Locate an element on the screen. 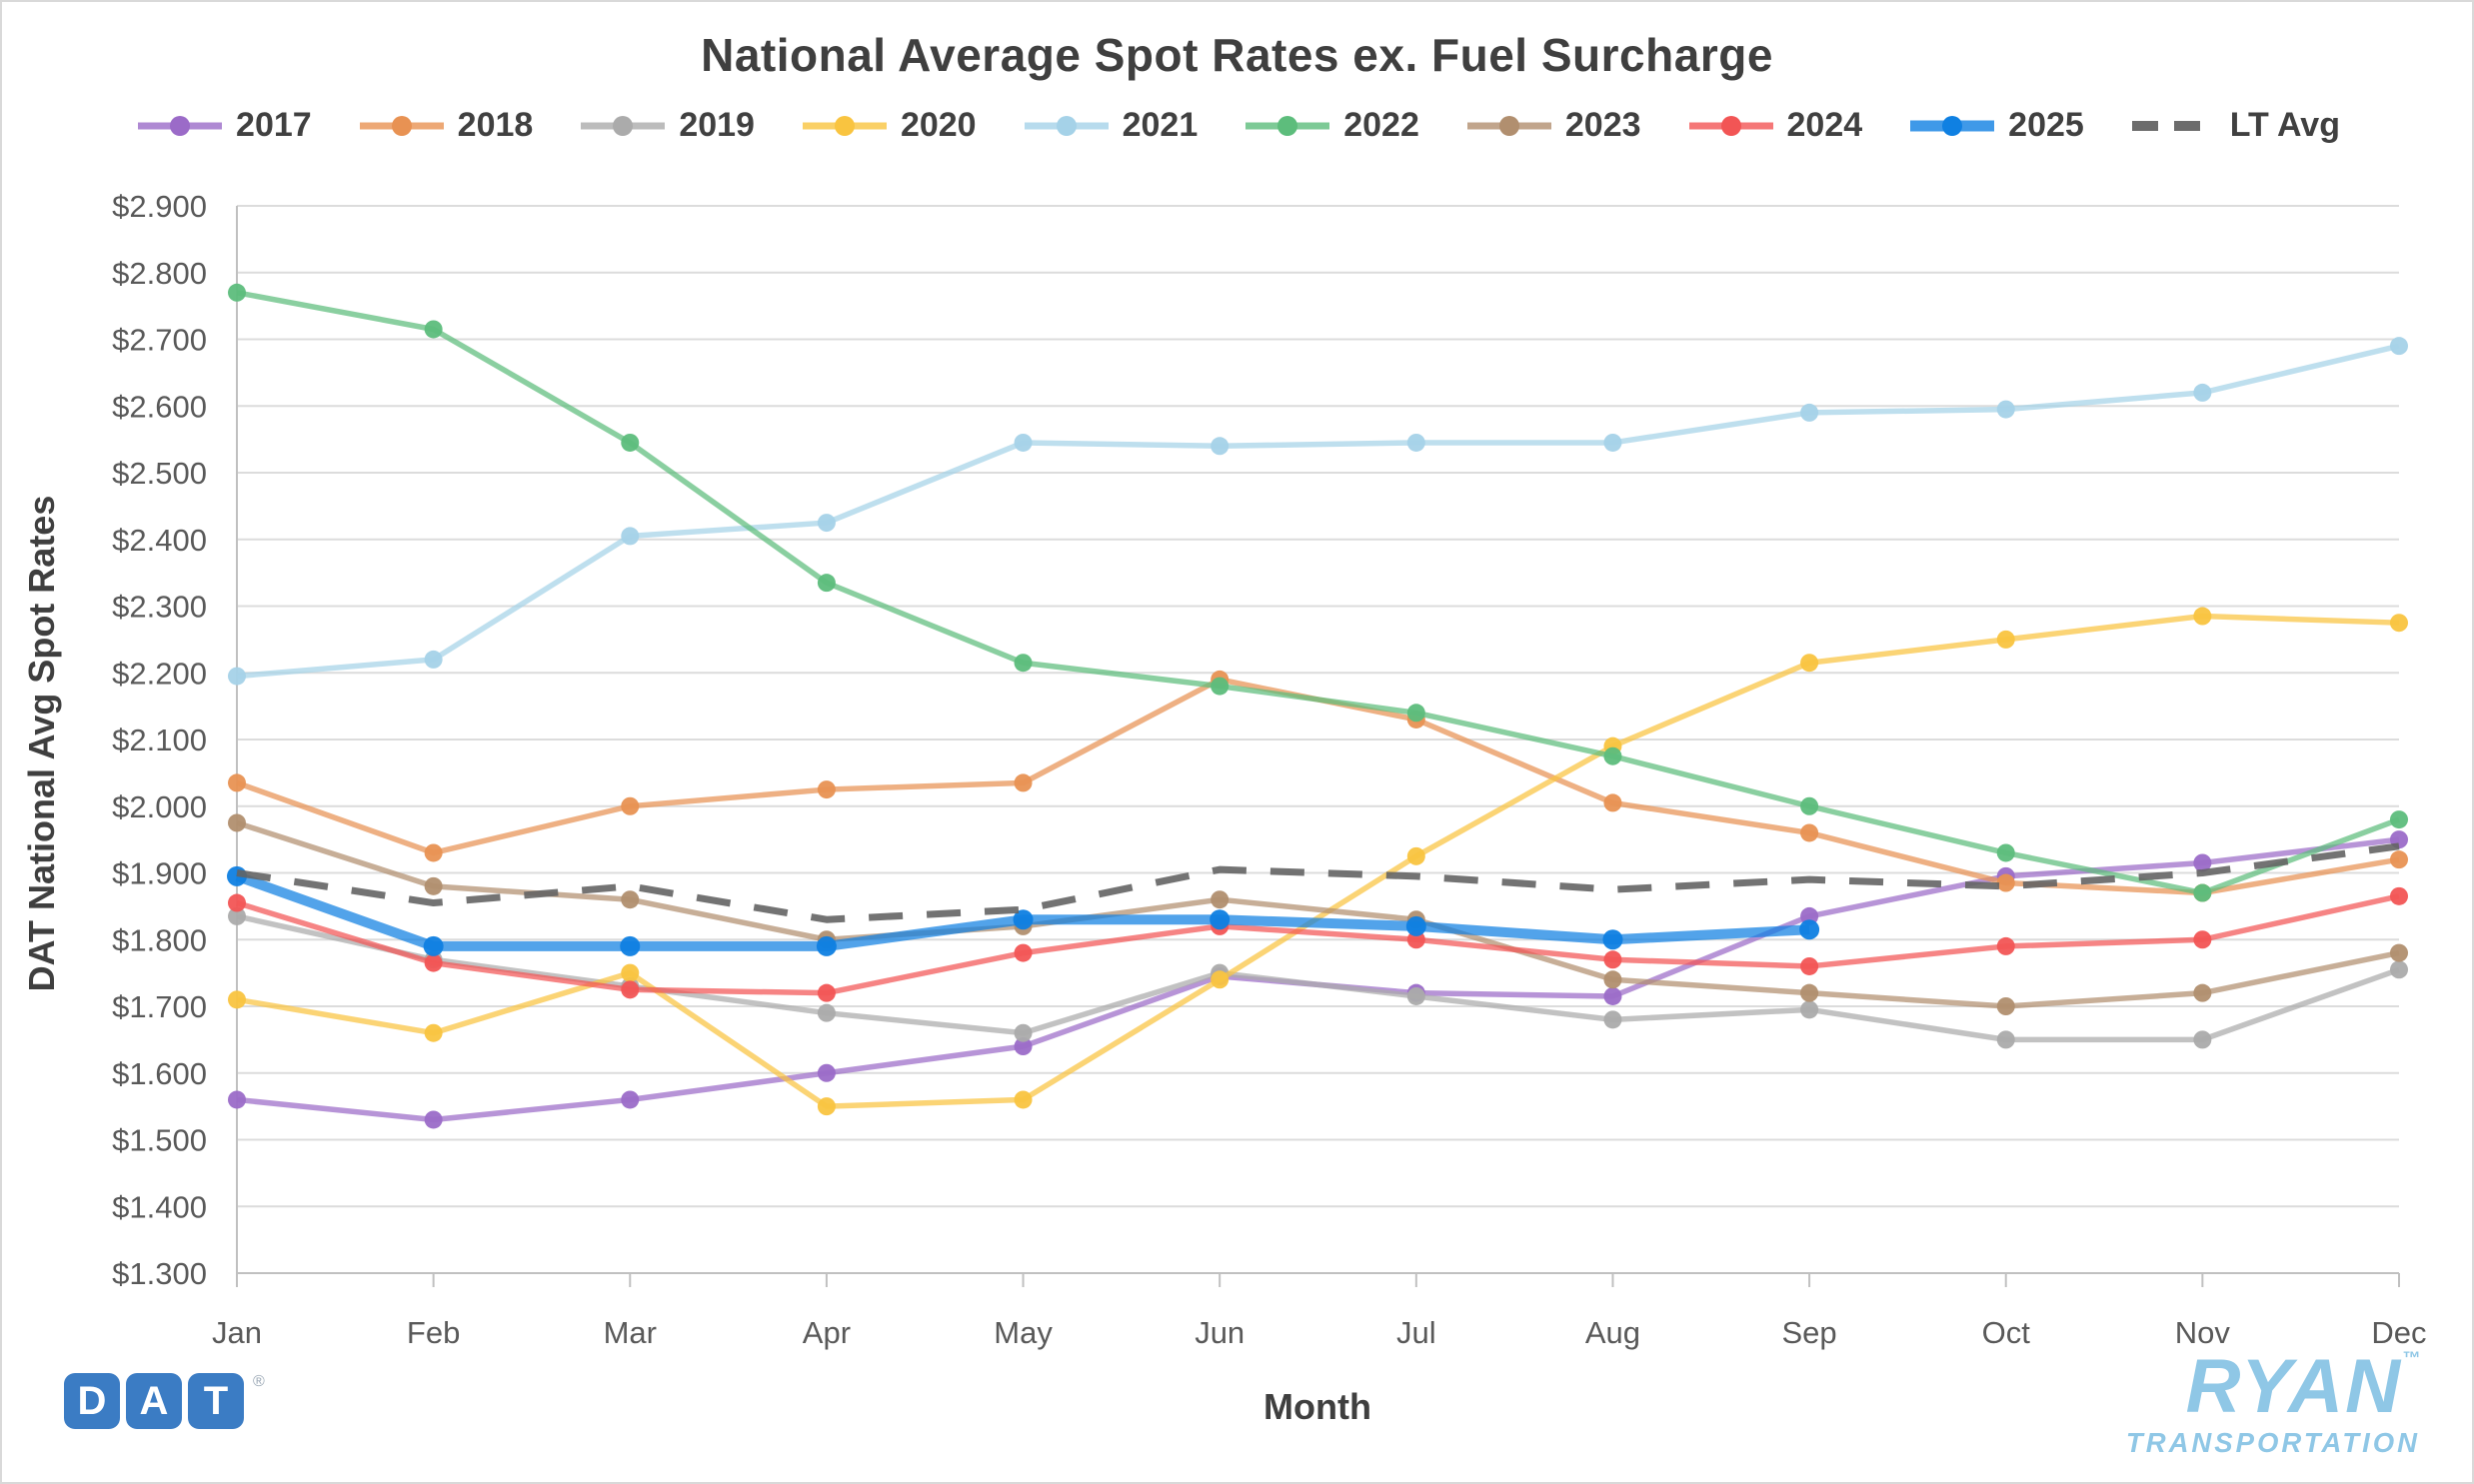 The height and width of the screenshot is (1484, 2474). x-axis-title: Month is located at coordinates (1317, 1406).